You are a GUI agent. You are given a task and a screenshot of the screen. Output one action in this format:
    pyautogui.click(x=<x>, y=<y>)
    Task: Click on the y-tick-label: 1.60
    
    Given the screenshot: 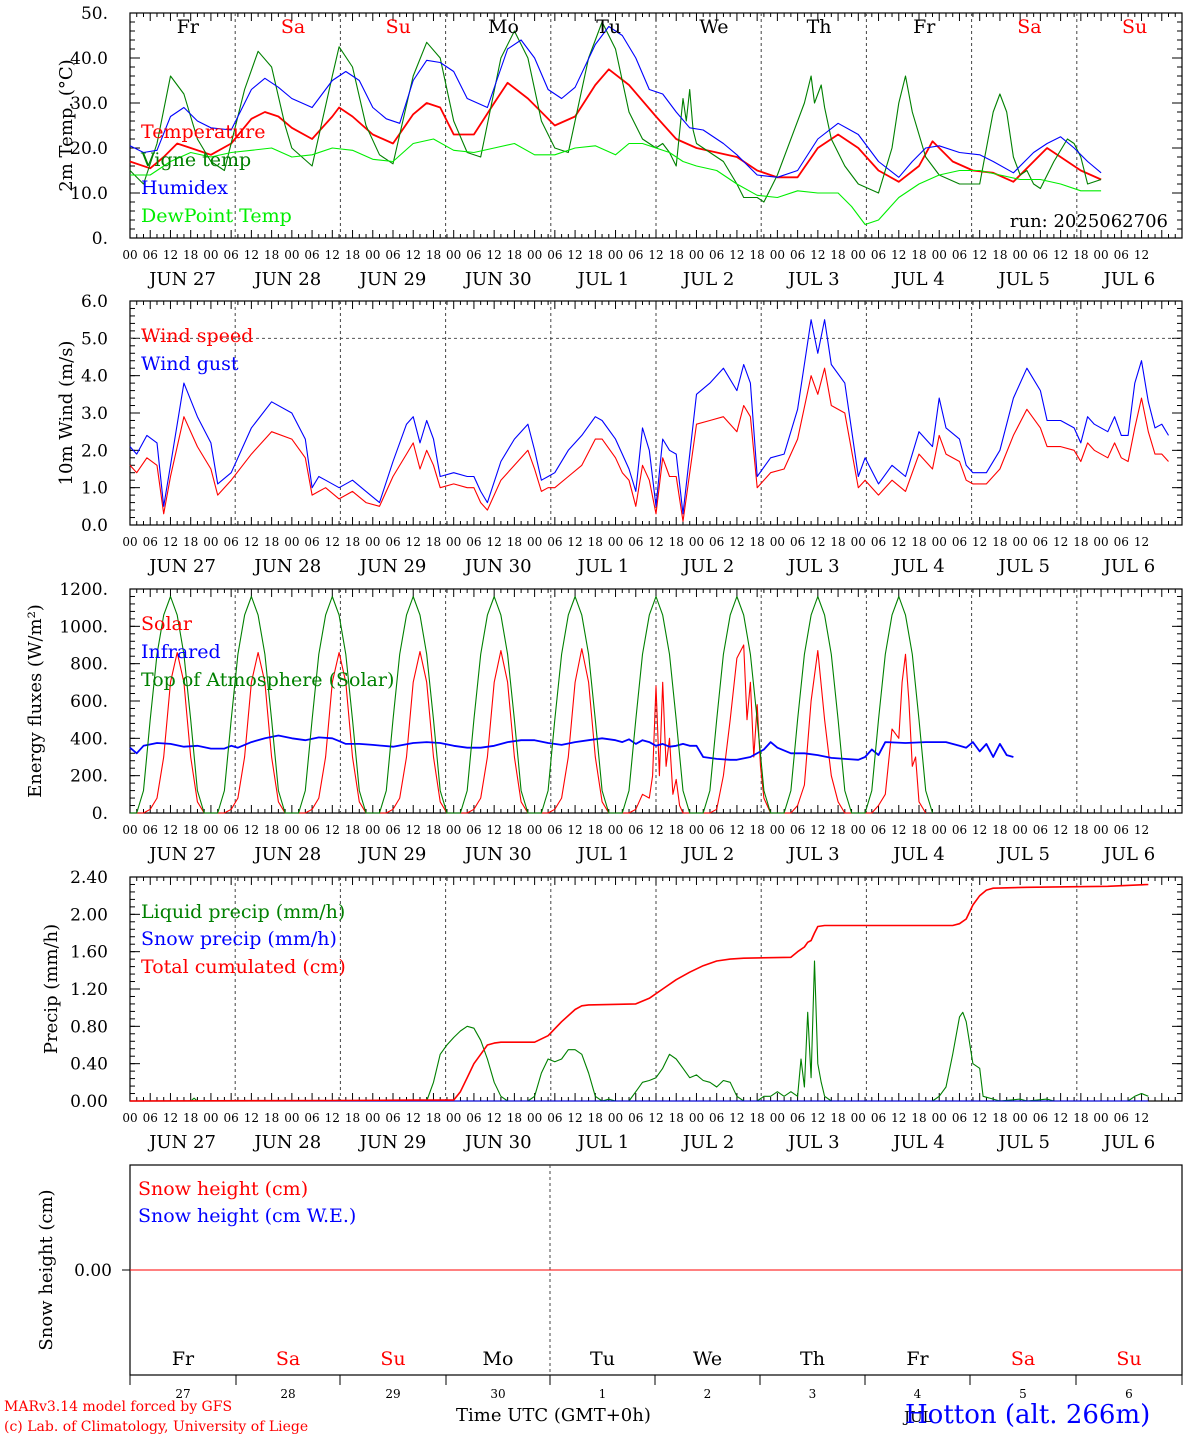 What is the action you would take?
    pyautogui.click(x=89, y=953)
    